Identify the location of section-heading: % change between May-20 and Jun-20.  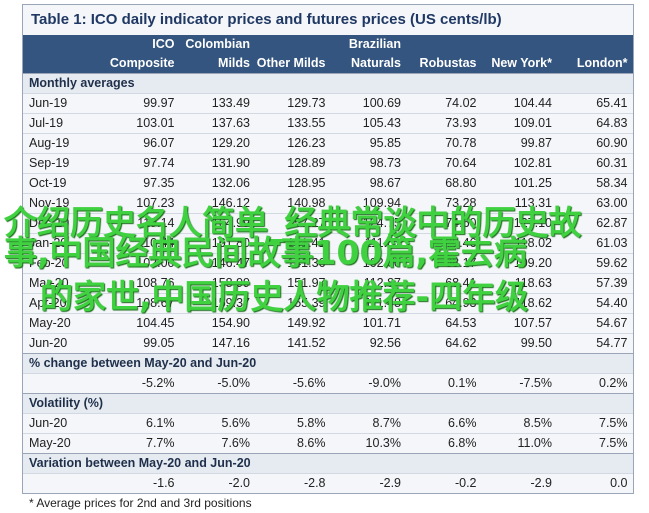
(328, 363).